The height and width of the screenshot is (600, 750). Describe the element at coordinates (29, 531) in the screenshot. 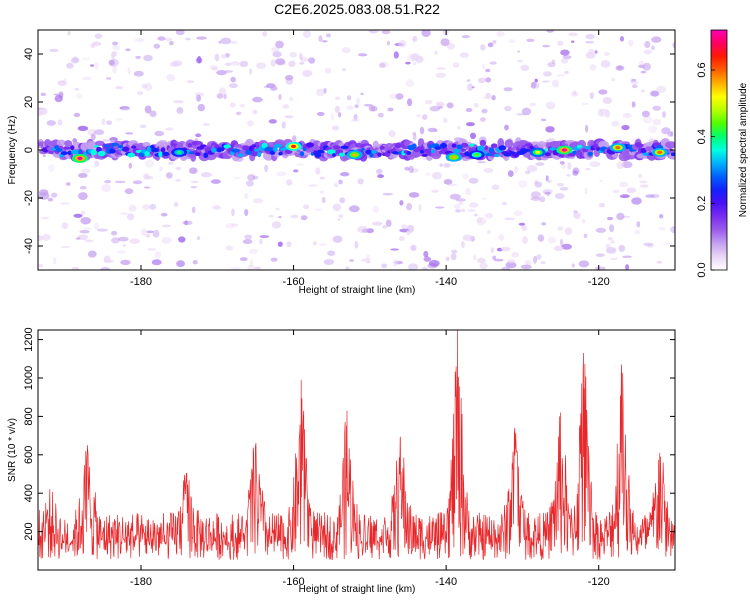

I see `y-tick-label: 200` at that location.